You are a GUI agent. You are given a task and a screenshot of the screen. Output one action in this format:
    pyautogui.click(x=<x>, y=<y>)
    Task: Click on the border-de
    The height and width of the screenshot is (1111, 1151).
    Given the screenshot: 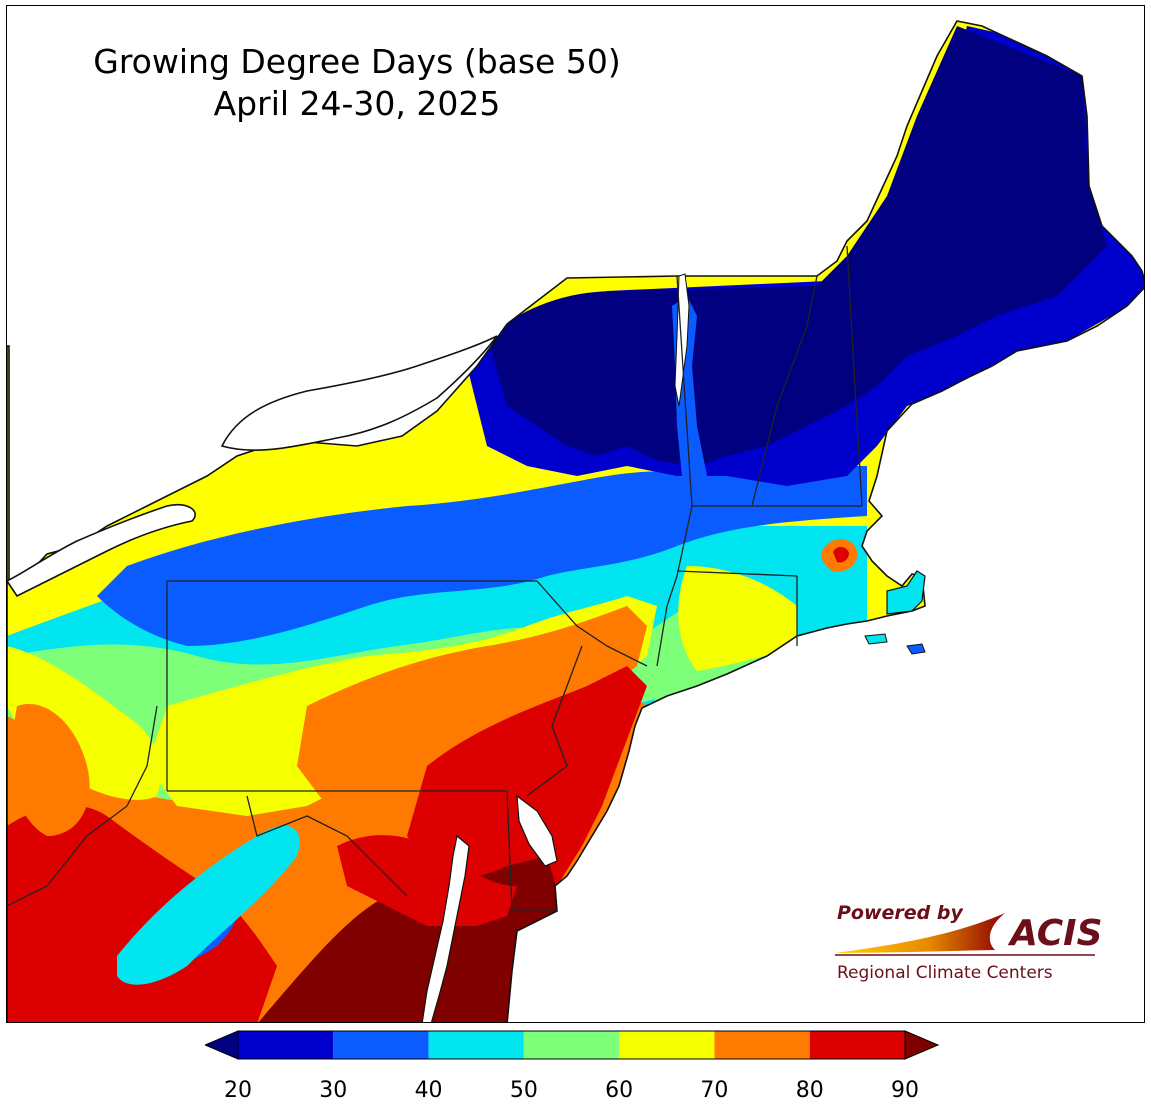 What is the action you would take?
    pyautogui.click(x=531, y=851)
    